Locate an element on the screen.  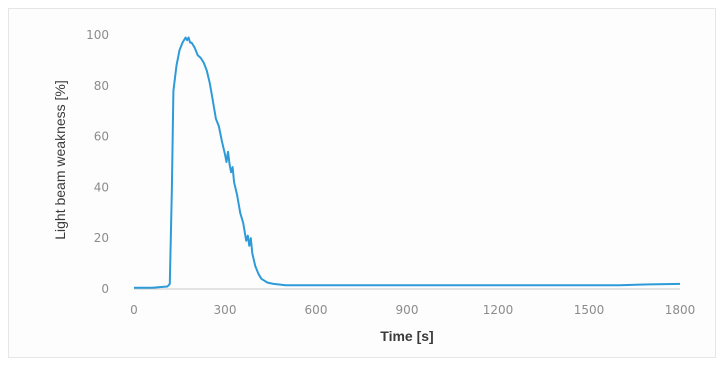
x-tick-label: 1500 is located at coordinates (589, 310).